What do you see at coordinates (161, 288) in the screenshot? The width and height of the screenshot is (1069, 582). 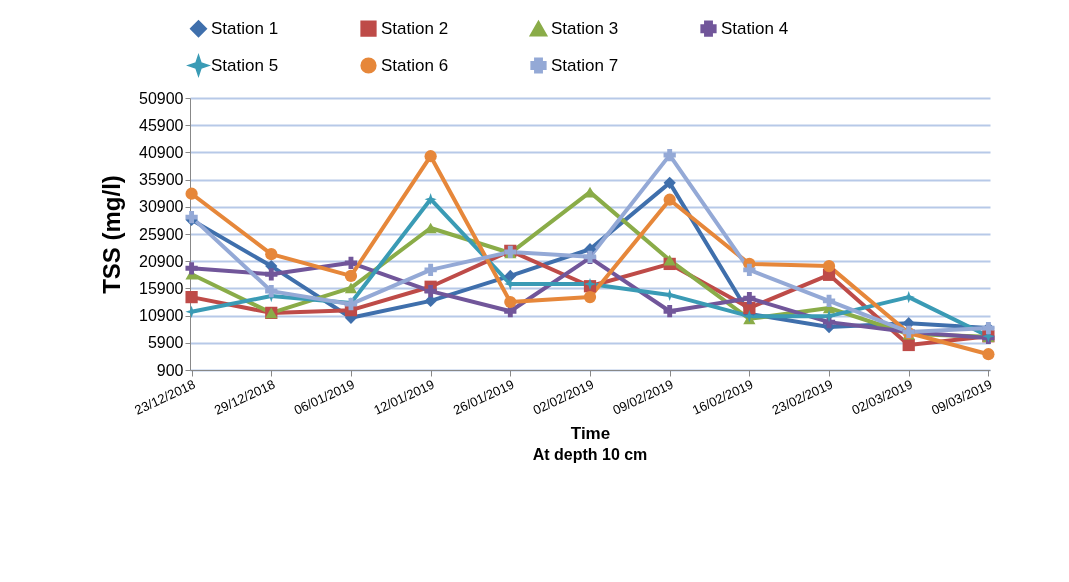 I see `y-tick-label: 15900` at bounding box center [161, 288].